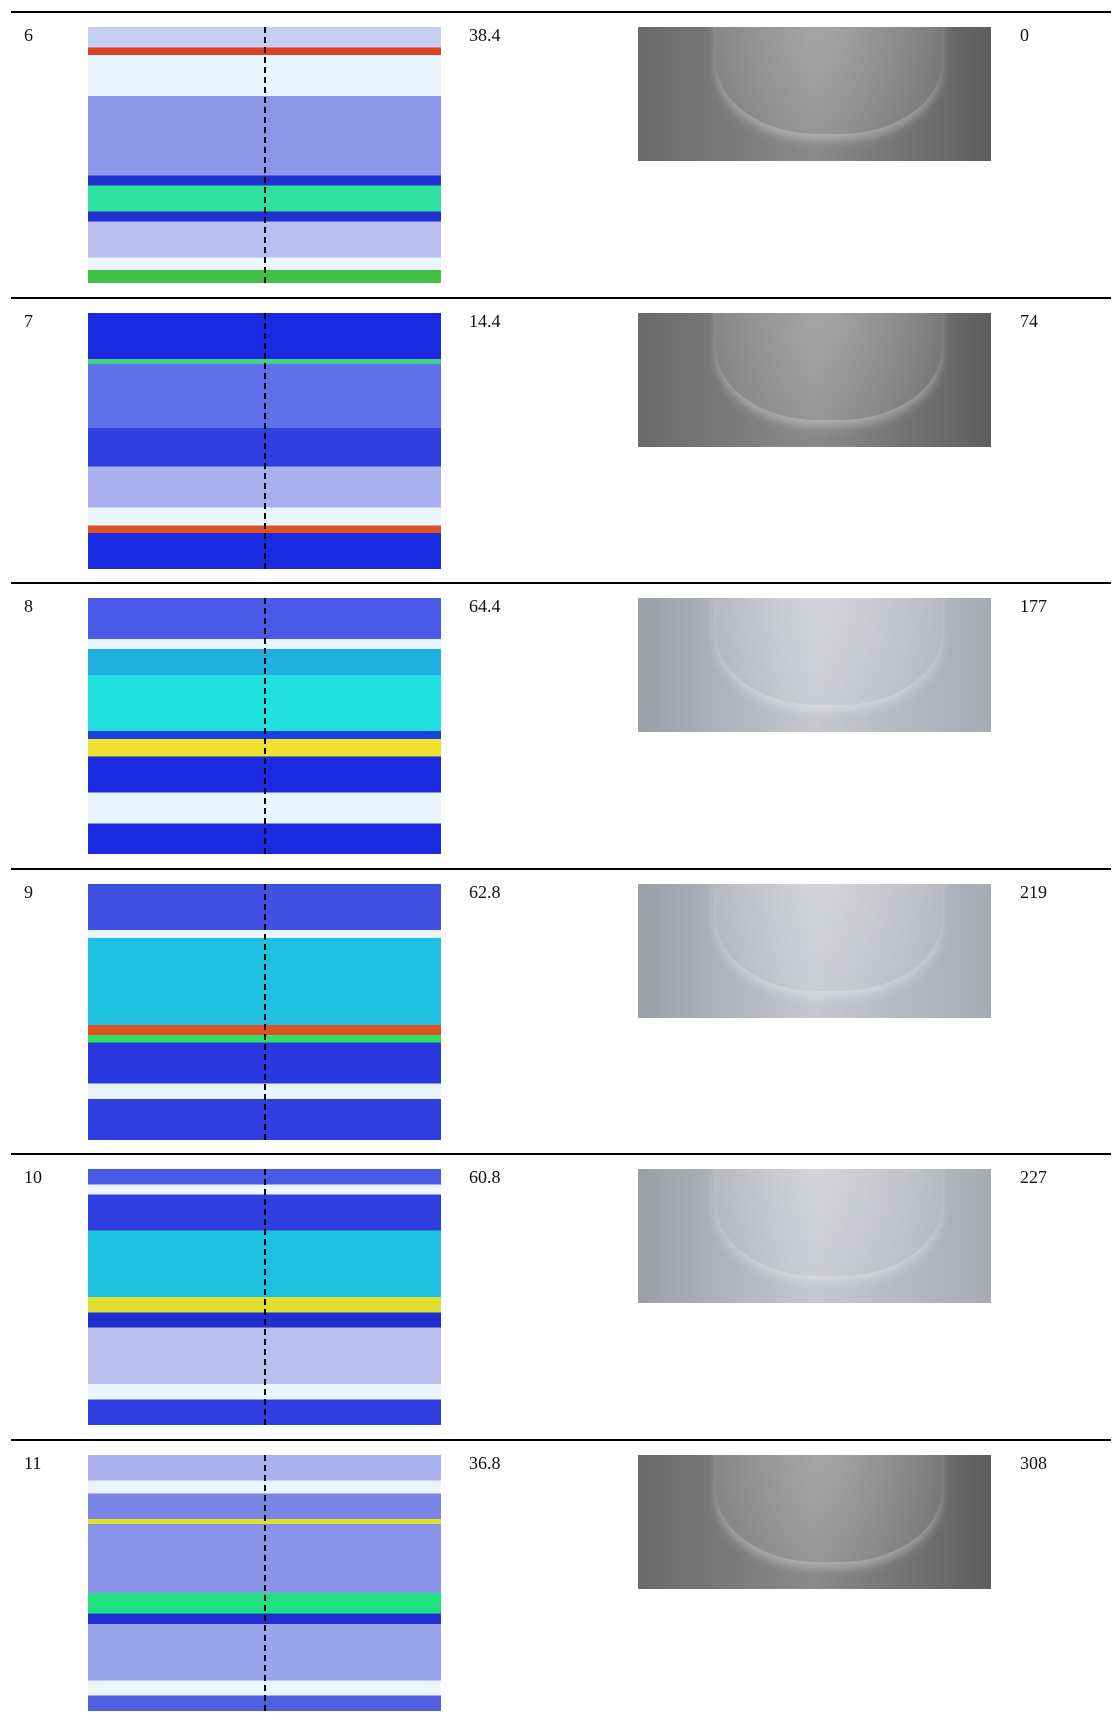 The width and height of the screenshot is (1120, 1735). Describe the element at coordinates (28, 606) in the screenshot. I see `row-id: 8` at that location.